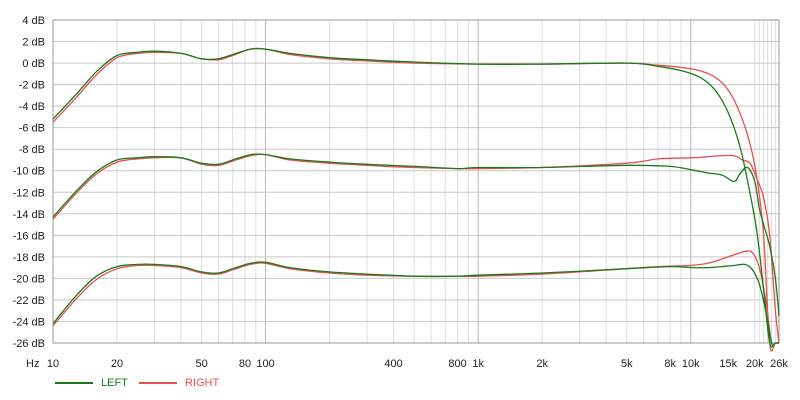 This screenshot has height=400, width=800. I want to click on legend-label-left: LEFT, so click(114, 383).